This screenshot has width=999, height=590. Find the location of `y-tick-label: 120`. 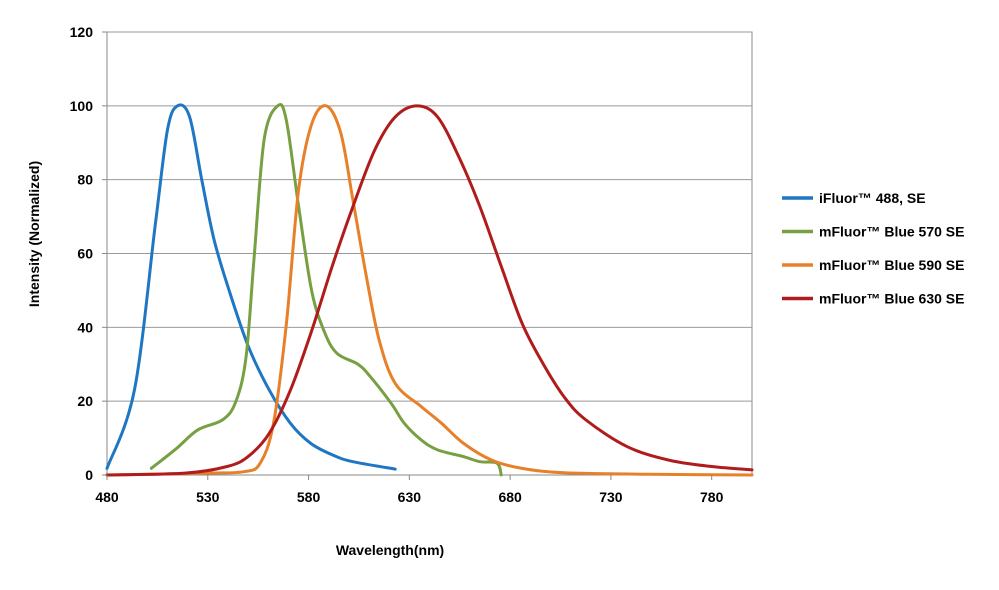

y-tick-label: 120 is located at coordinates (82, 32).